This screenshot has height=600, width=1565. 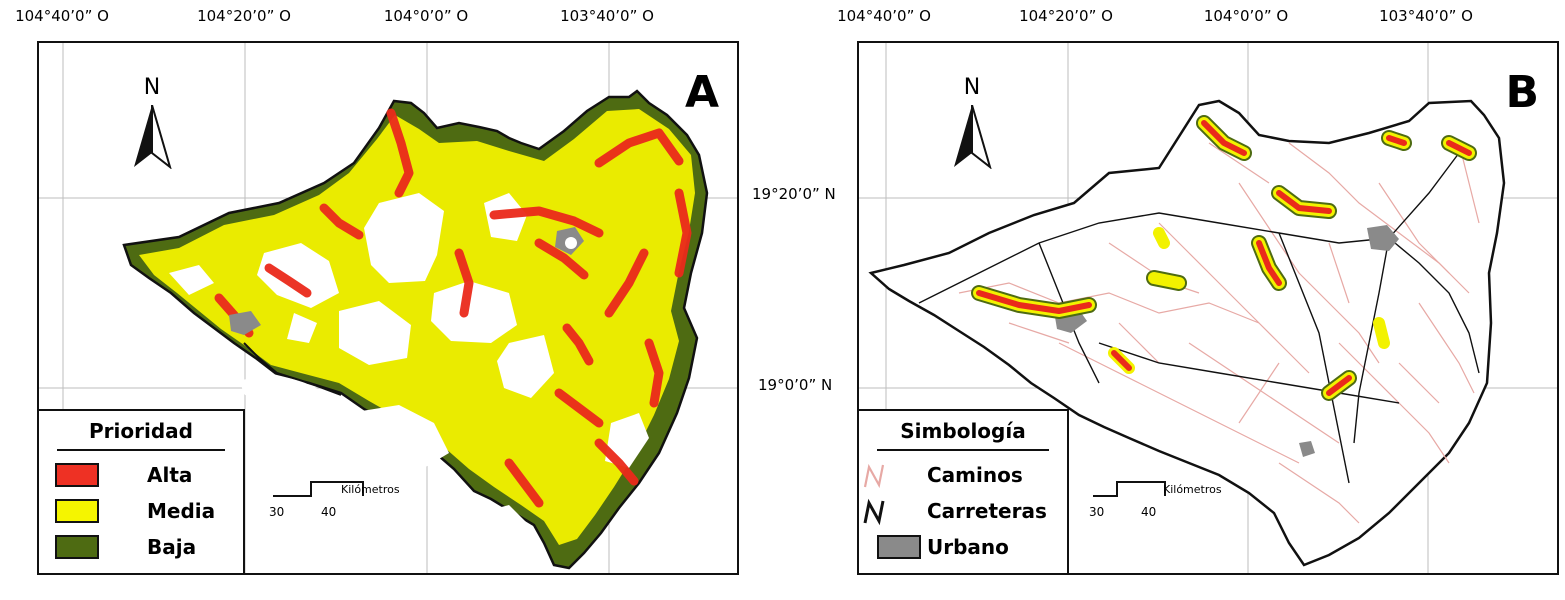 What do you see at coordinates (874, 512) in the screenshot?
I see `highway-line-icon` at bounding box center [874, 512].